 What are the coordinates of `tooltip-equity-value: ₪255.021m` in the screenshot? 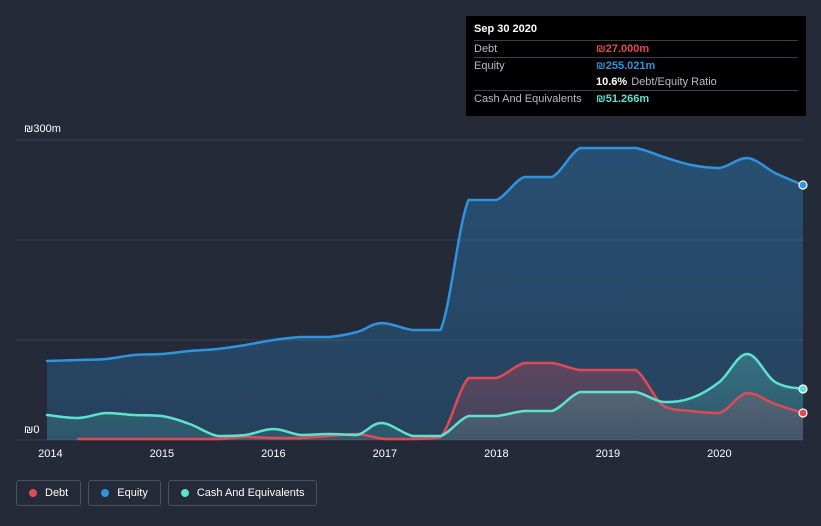 It's located at (626, 66).